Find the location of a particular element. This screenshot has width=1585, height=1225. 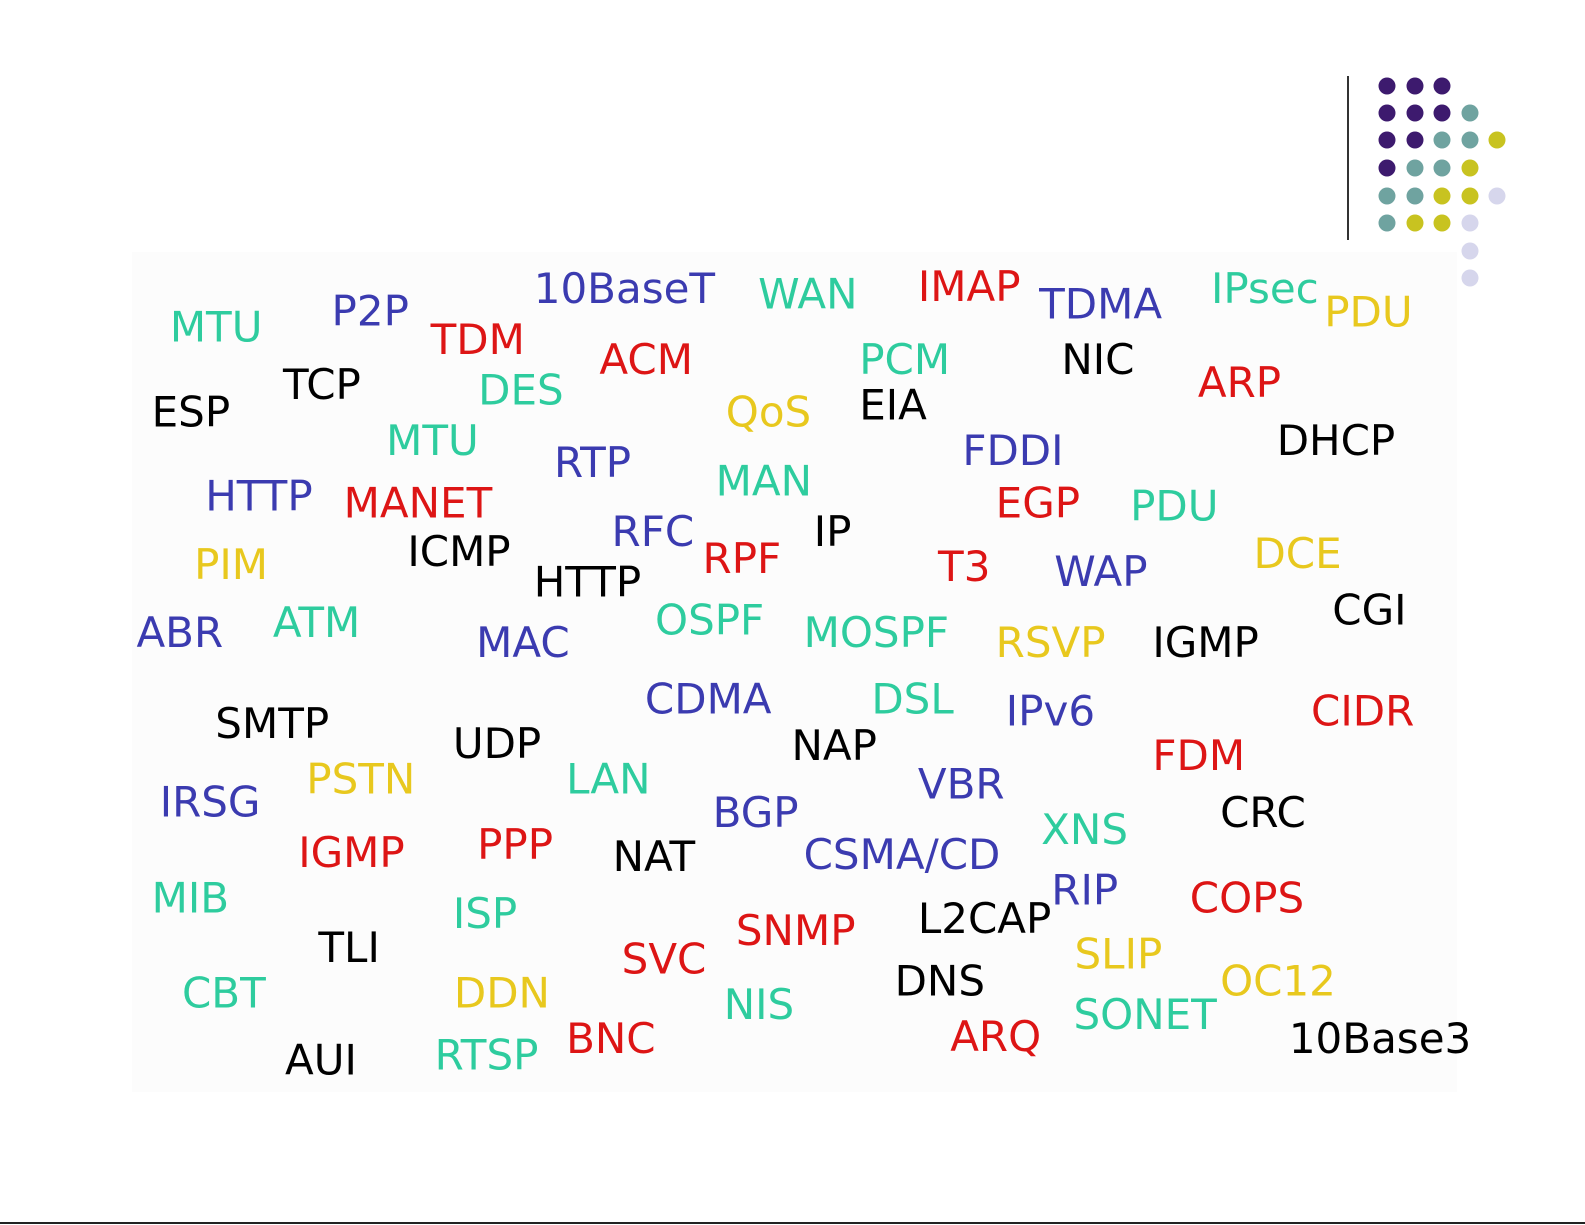

acronym: CSMA/CD is located at coordinates (902, 854).